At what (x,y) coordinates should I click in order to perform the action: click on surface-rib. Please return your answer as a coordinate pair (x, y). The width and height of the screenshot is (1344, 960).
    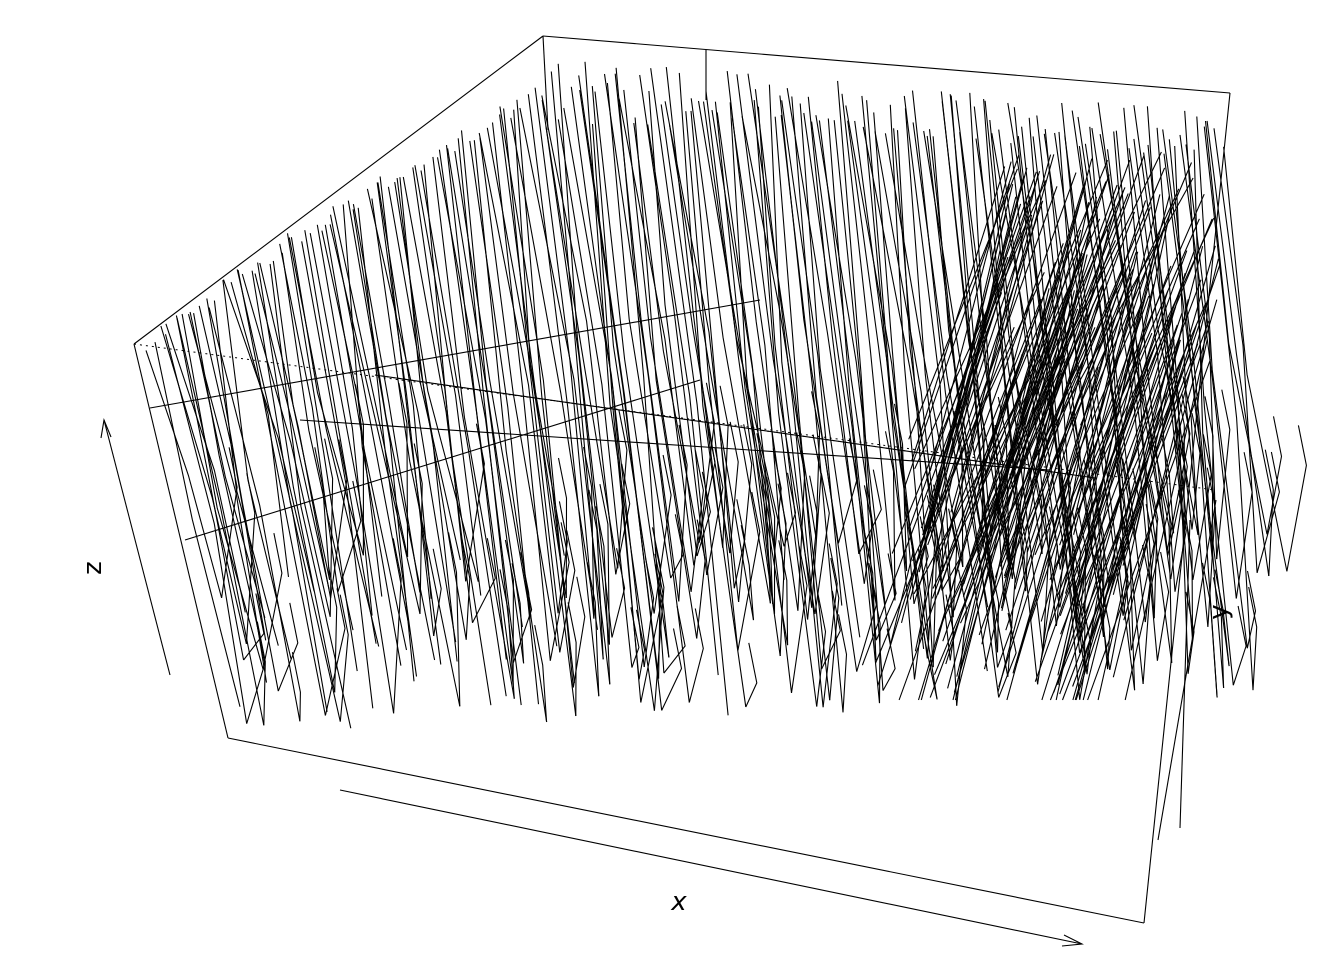
    Looking at the image, I should click on (675, 445).